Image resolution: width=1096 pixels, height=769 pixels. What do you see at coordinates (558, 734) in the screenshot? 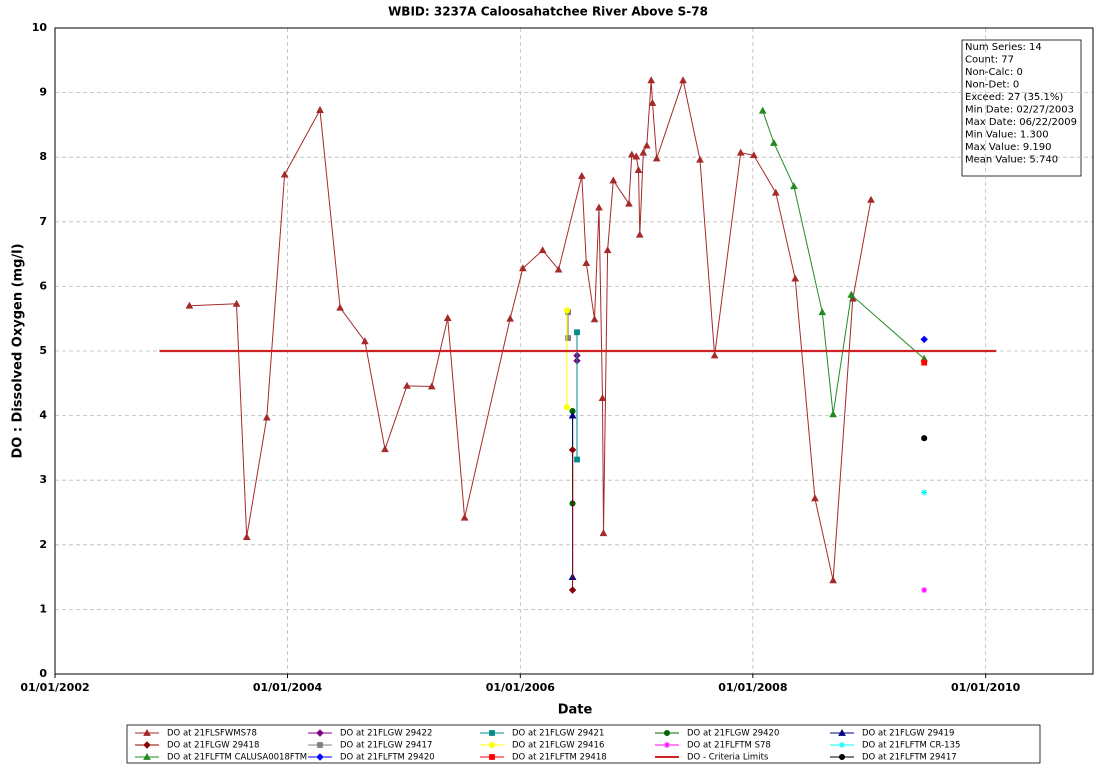
I see `legend-label: DO at 21FLGW 29421` at bounding box center [558, 734].